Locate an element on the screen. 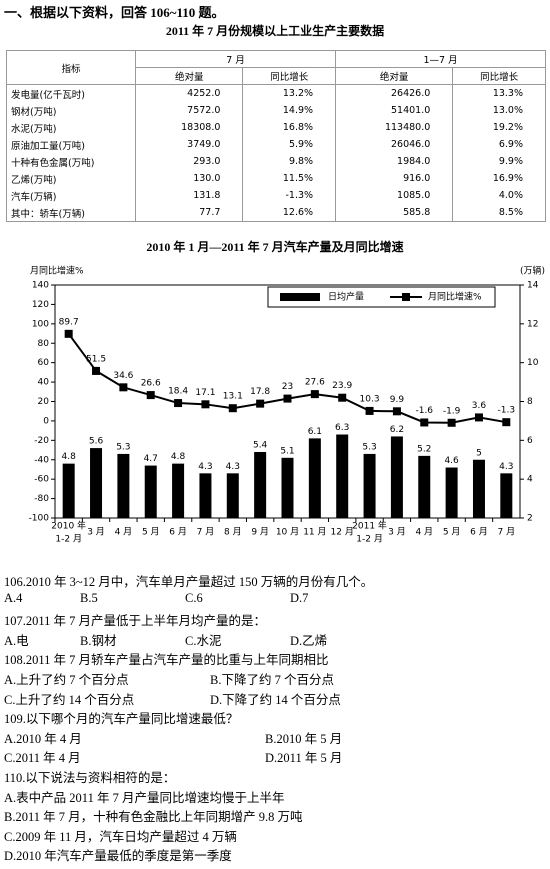 This screenshot has height=869, width=550. point-label: 26.6 is located at coordinates (151, 384).